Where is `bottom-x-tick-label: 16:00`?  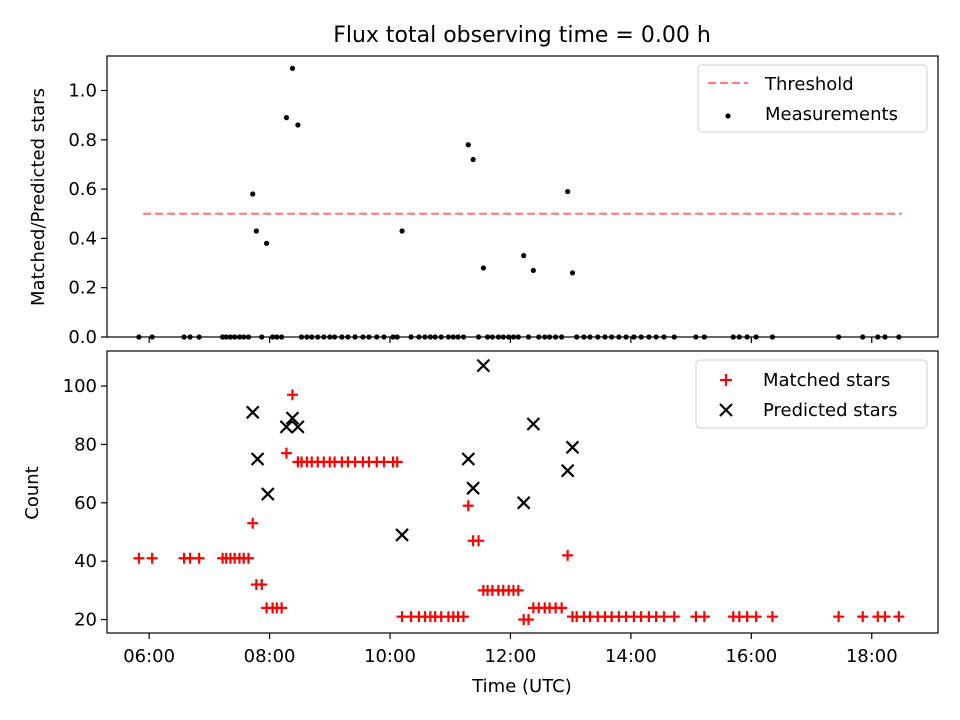 bottom-x-tick-label: 16:00 is located at coordinates (751, 656).